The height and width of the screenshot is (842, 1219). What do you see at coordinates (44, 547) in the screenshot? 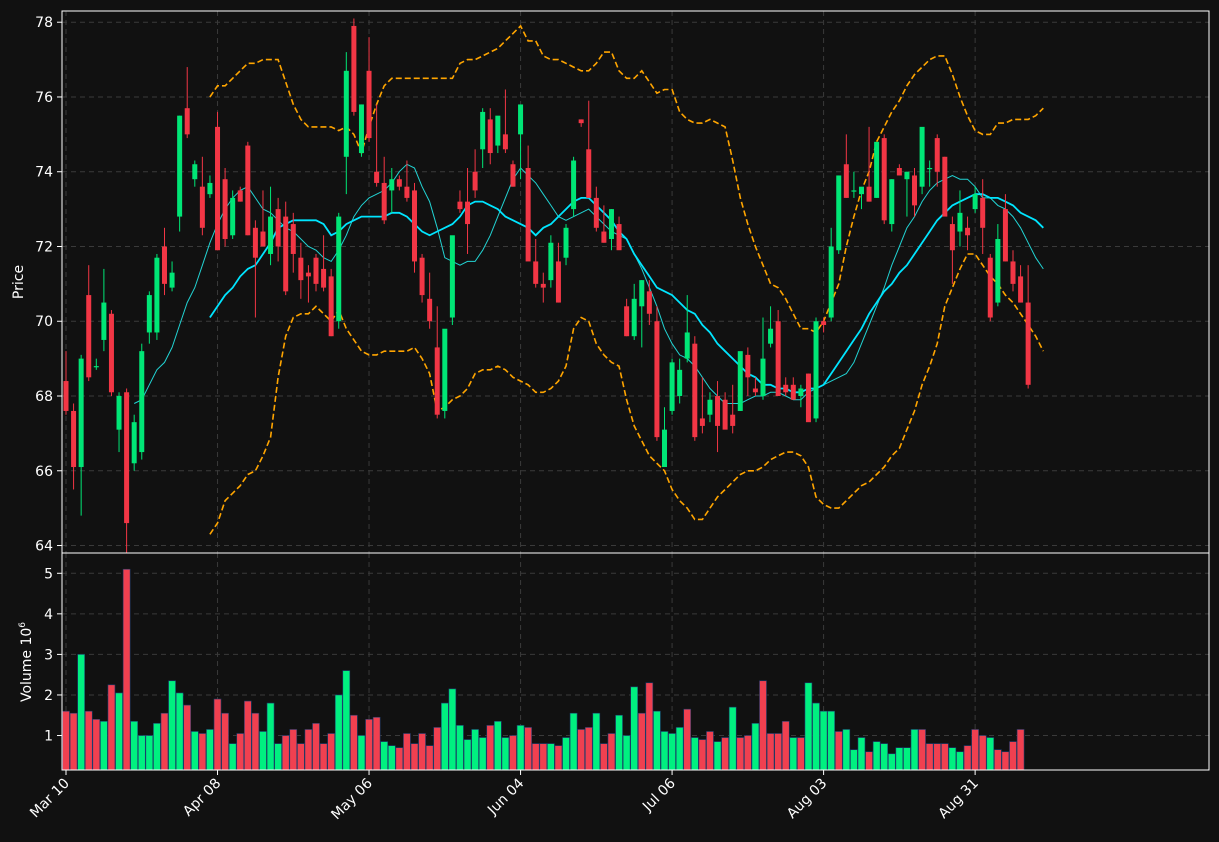
I see `price-tick-label: 64` at bounding box center [44, 547].